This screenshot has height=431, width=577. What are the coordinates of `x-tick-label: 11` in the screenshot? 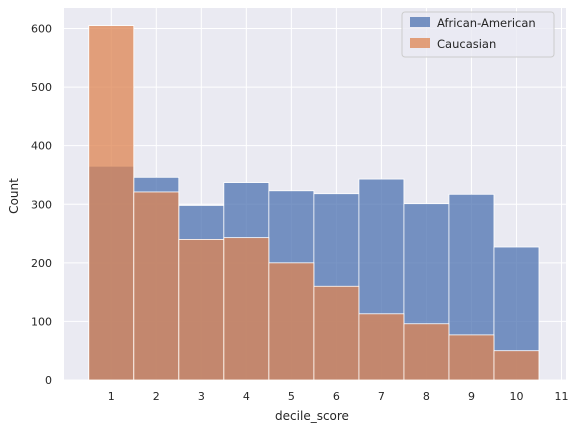 It's located at (561, 396).